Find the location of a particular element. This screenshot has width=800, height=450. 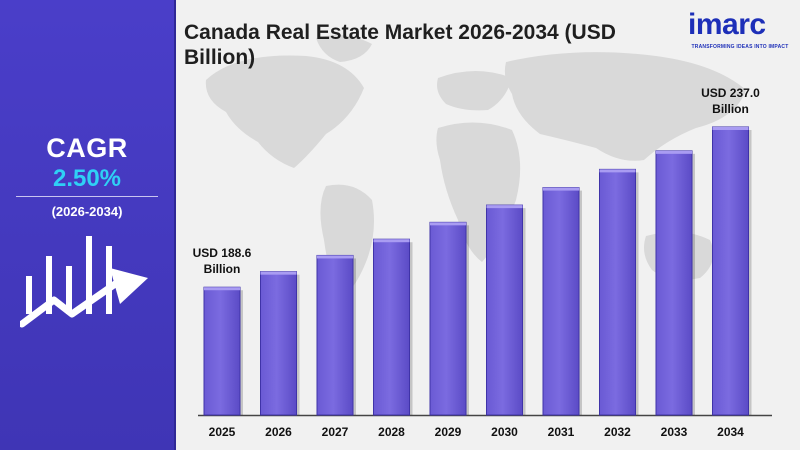

imarc-logo: imarc TRANSFORMING IDEAS INTO IMPACT is located at coordinates (740, 30).